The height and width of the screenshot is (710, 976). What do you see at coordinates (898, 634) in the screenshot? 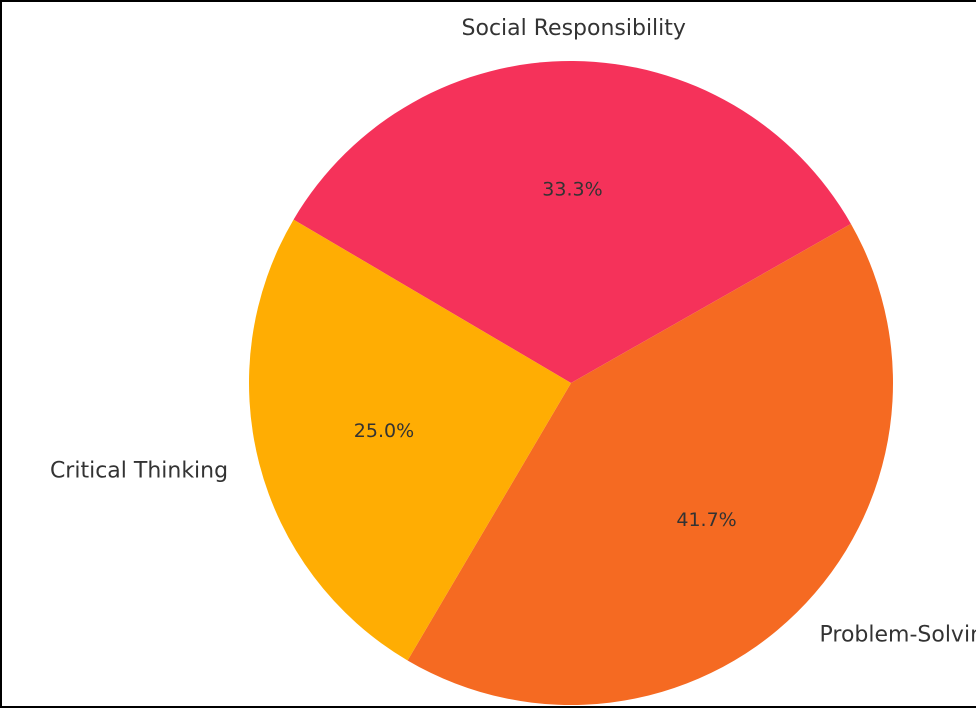
I see `category-label: Problem-Solving` at bounding box center [898, 634].